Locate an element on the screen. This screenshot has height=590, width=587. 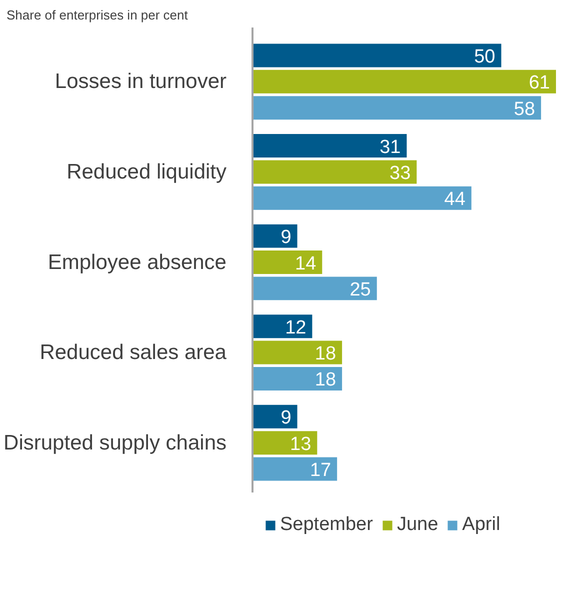
legend-label: September is located at coordinates (326, 525).